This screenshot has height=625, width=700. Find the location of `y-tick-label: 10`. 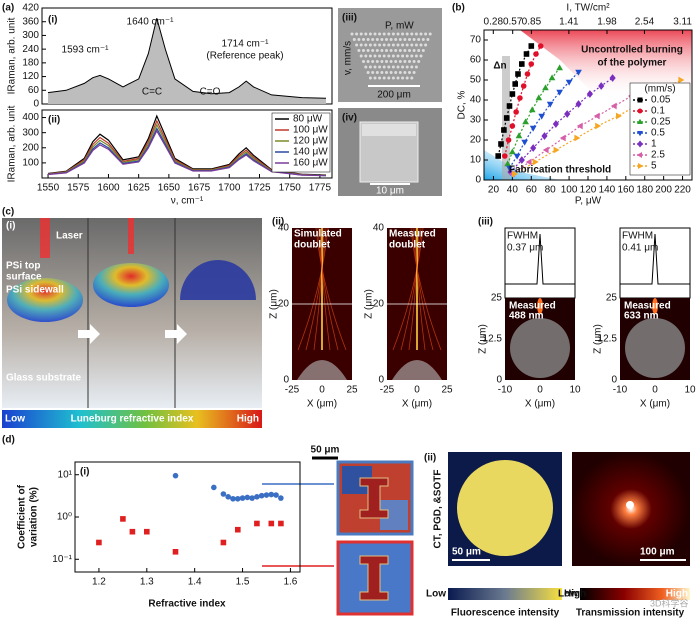

y-tick-label: 10 is located at coordinates (476, 160).